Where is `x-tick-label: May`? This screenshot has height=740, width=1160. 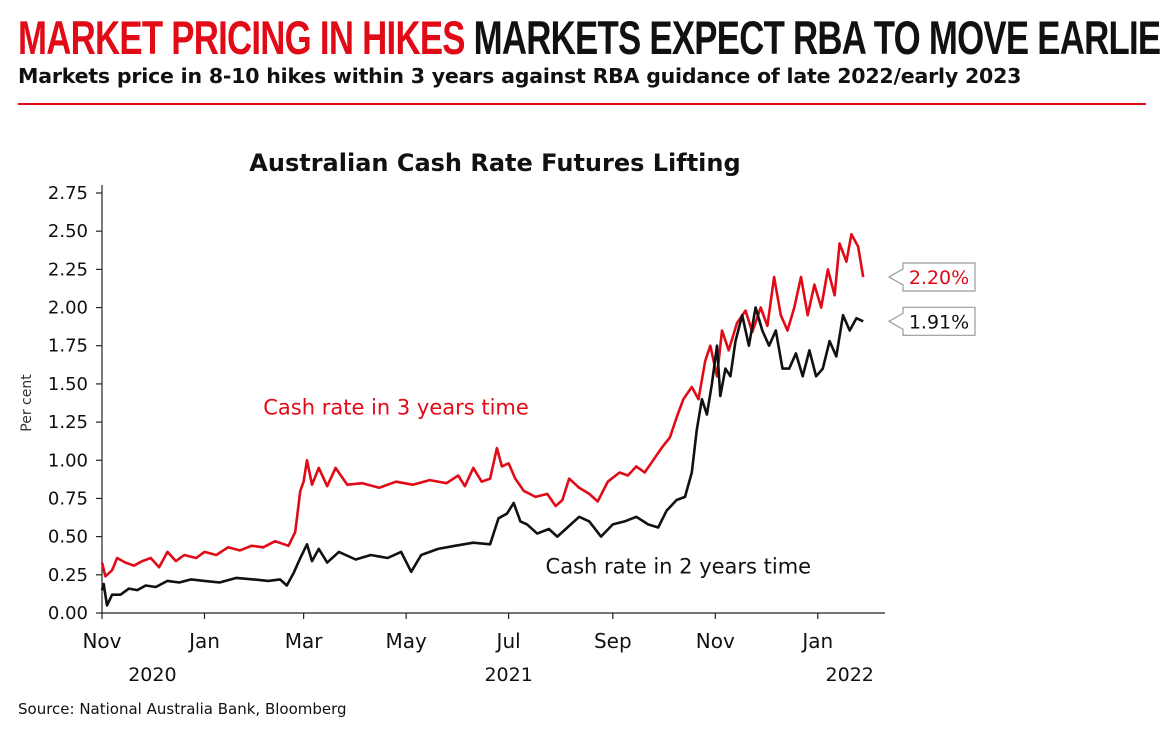
x-tick-label: May is located at coordinates (406, 641).